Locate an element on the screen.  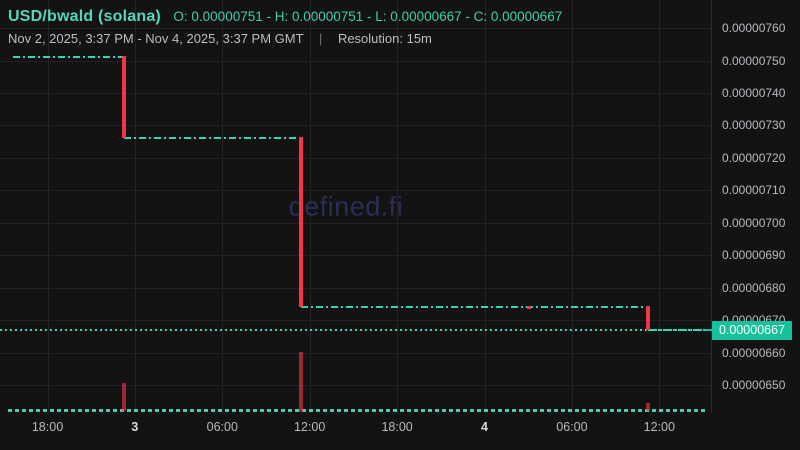
volume-baseline is located at coordinates (357, 410).